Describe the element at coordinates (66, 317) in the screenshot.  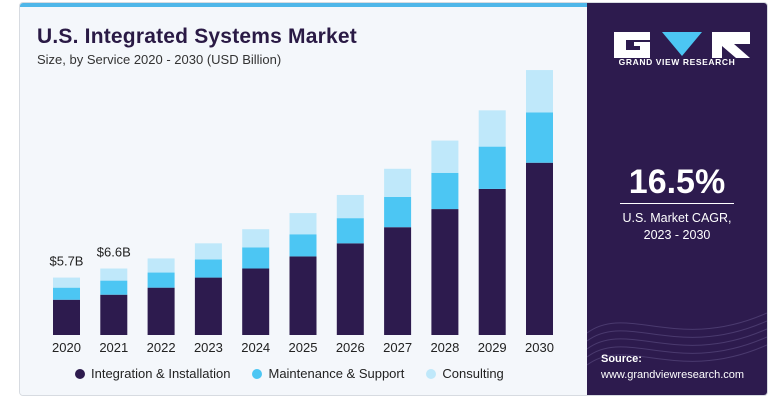
I see `bar-2020-integration-installation` at that location.